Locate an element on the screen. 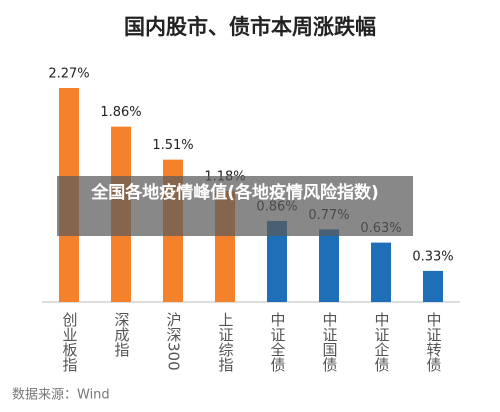 Image resolution: width=500 pixels, height=412 pixels. overlay-caption: 全国各地疫情峰值(各地疫情风险指数) is located at coordinates (235, 206).